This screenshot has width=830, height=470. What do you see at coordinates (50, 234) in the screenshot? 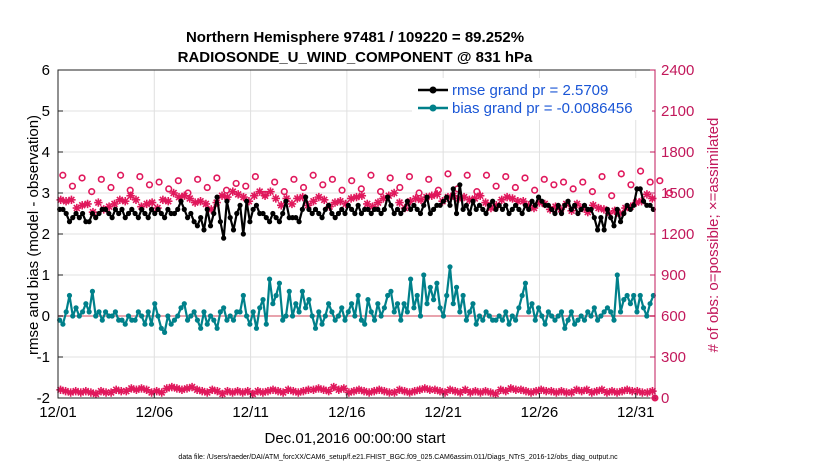
I see `y-axis-left: -2 -1 0 1 2 3 4 5 6` at bounding box center [50, 234].